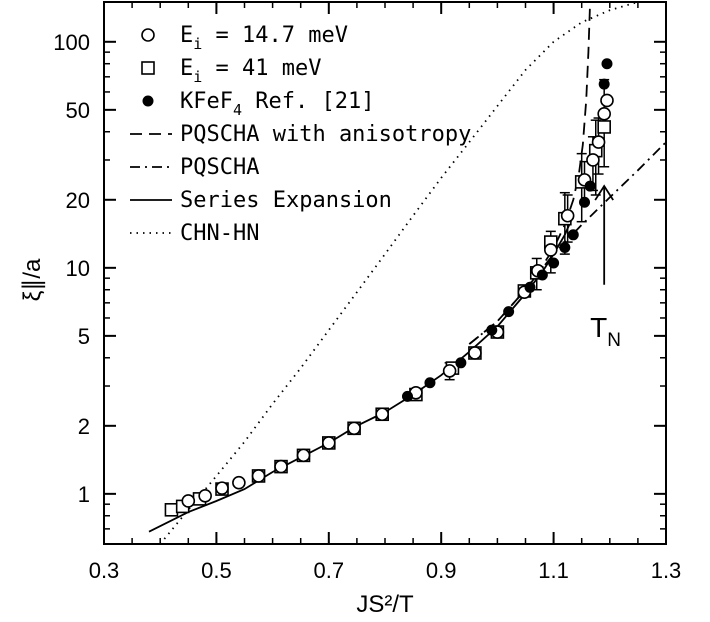 Image resolution: width=710 pixels, height=622 pixels. I want to click on y-tick-label: 20, so click(78, 200).